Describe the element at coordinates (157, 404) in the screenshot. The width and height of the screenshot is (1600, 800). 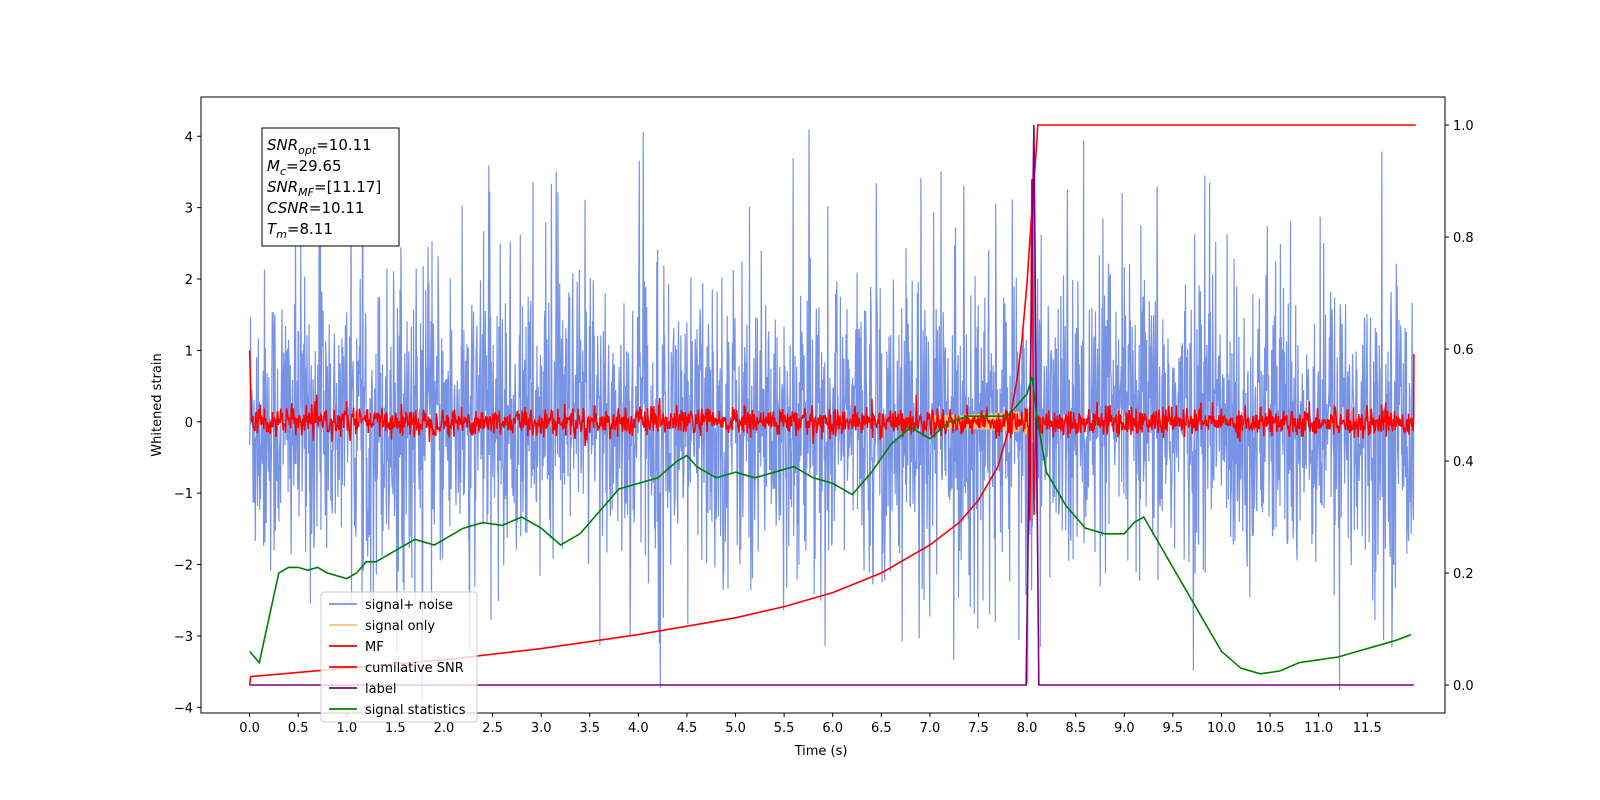
I see `y-axis-title: Whitened strain` at that location.